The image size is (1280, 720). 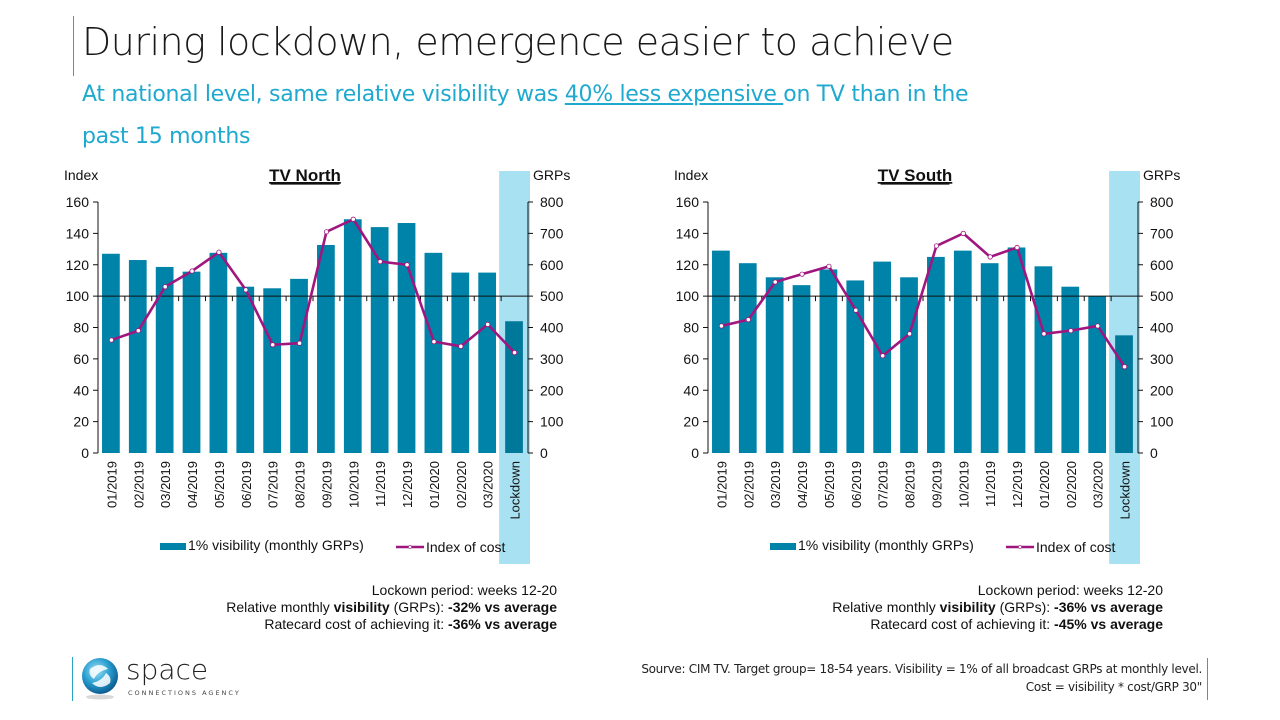 I want to click on x-tick-label: 03/2020, so click(x=1098, y=484).